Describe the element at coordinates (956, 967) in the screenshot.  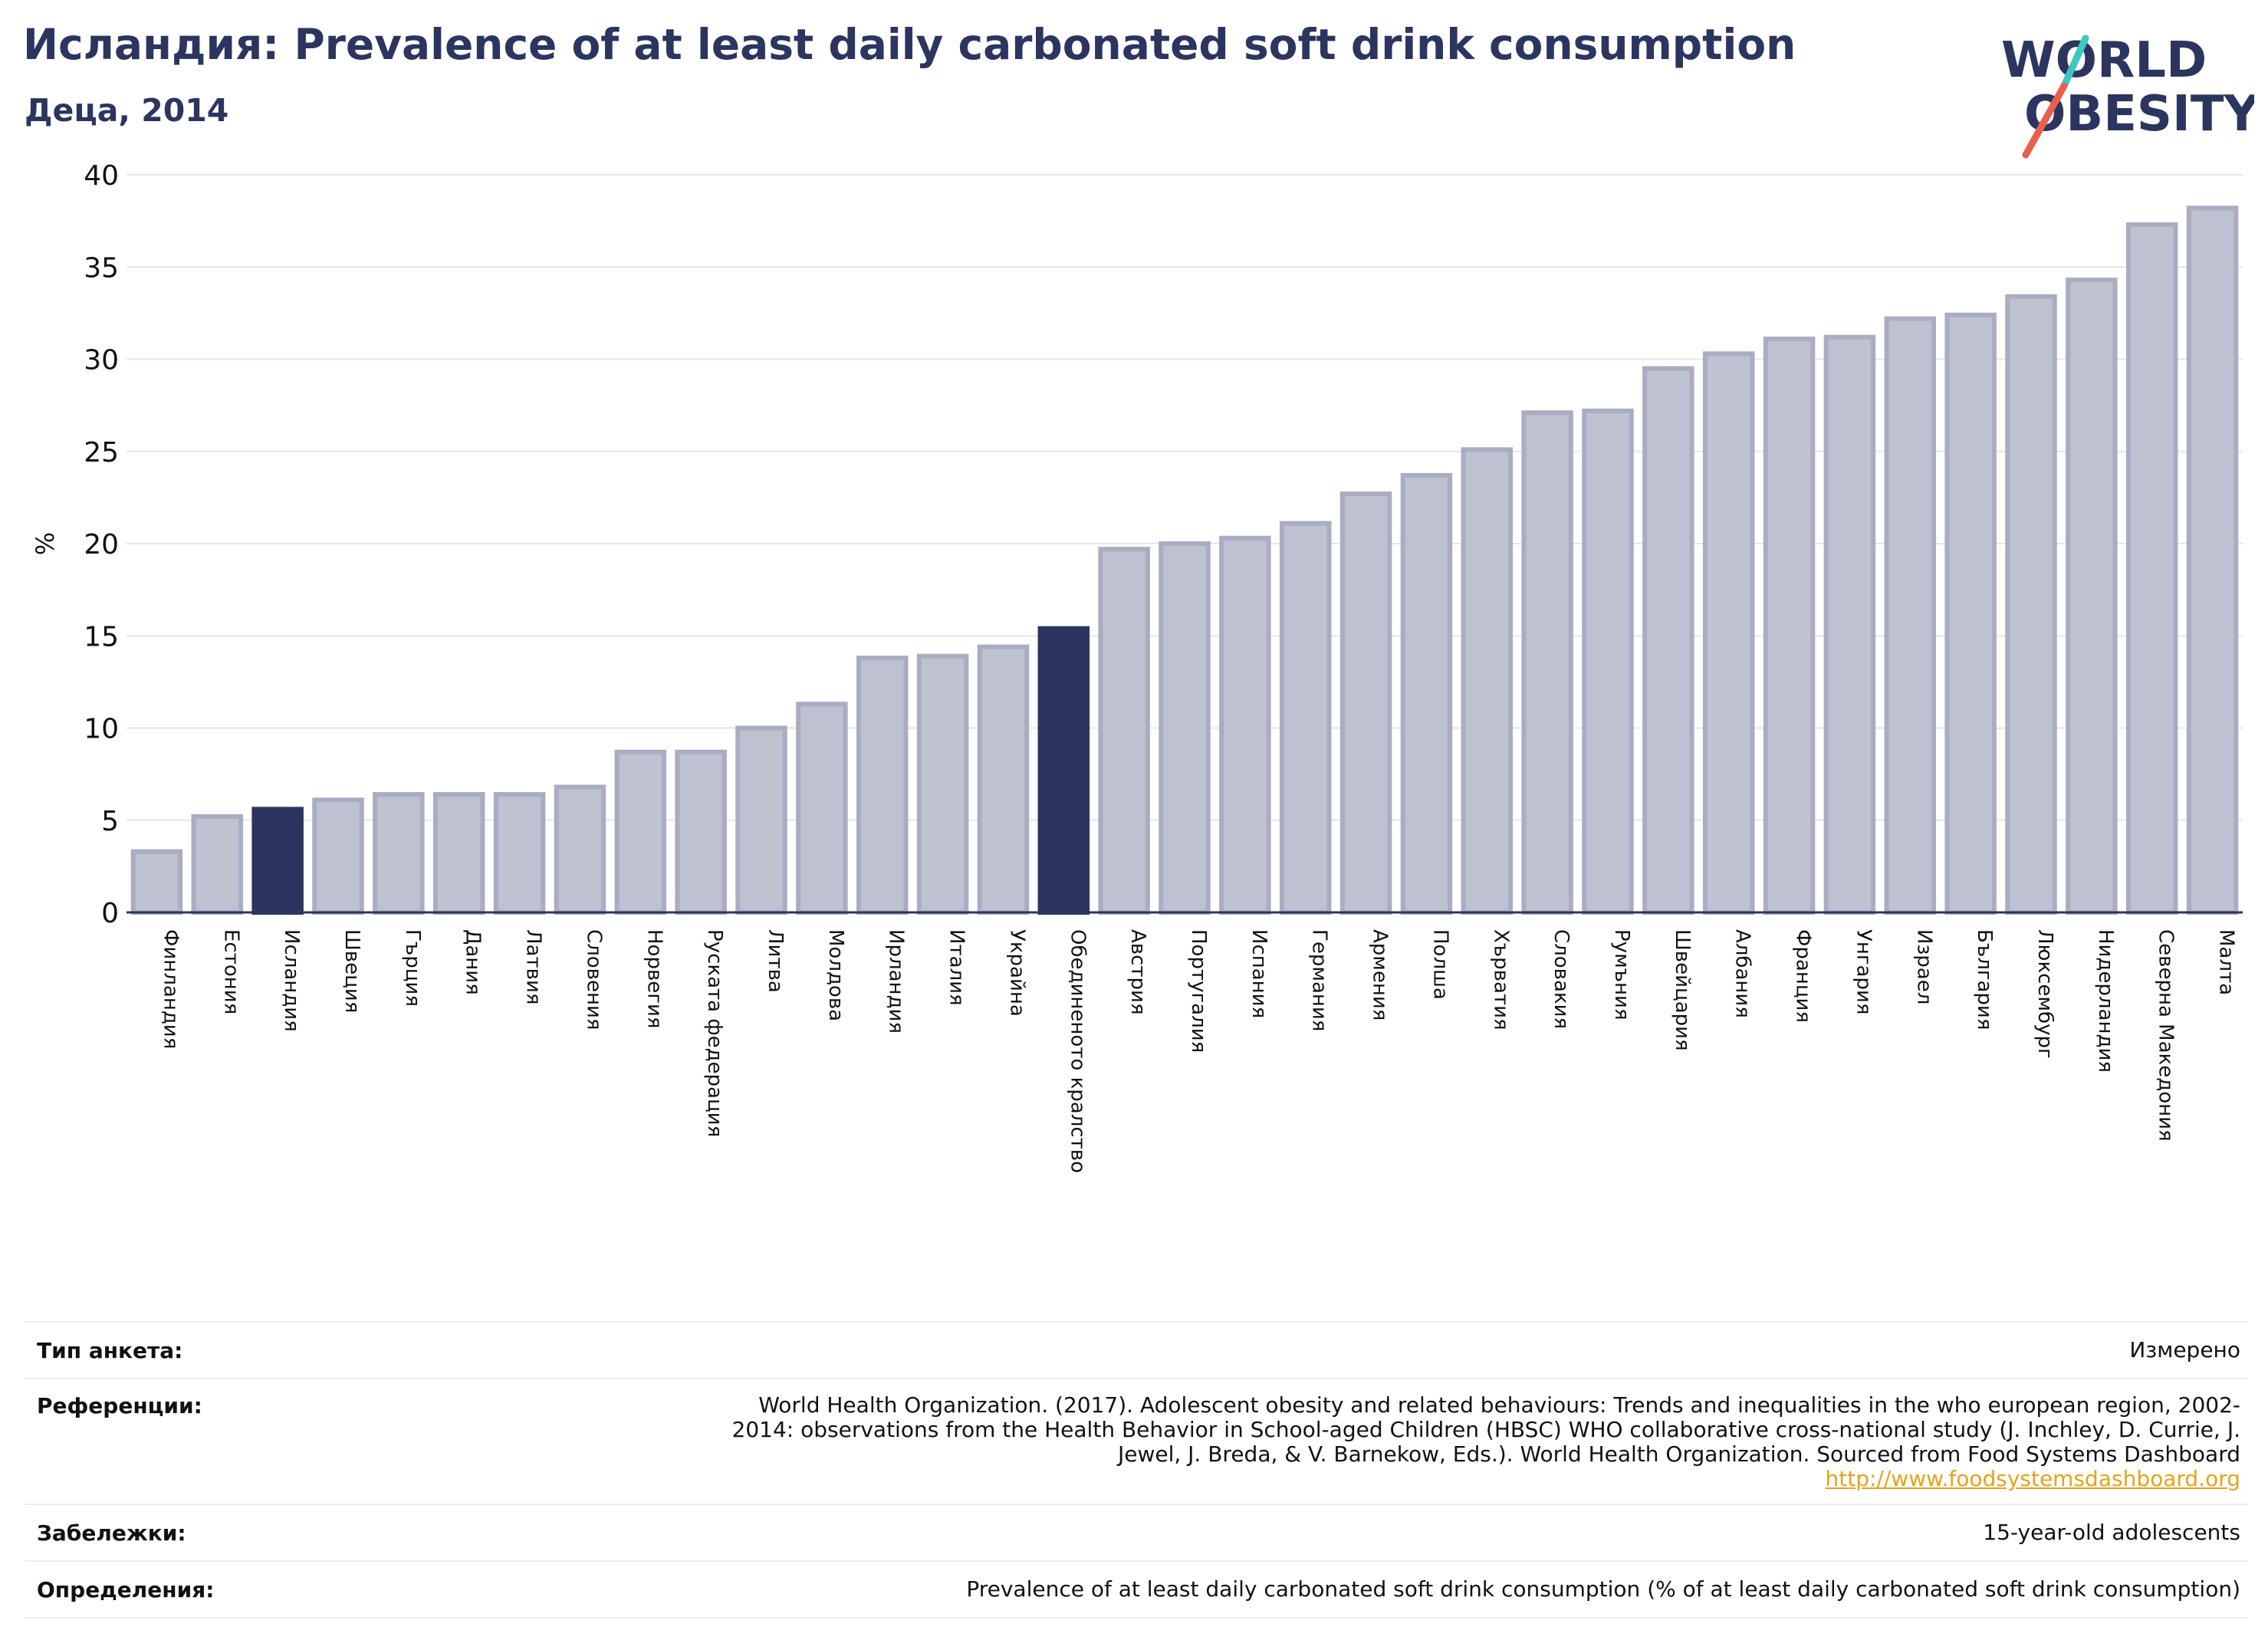
I see `x-tick-label: Италия` at that location.